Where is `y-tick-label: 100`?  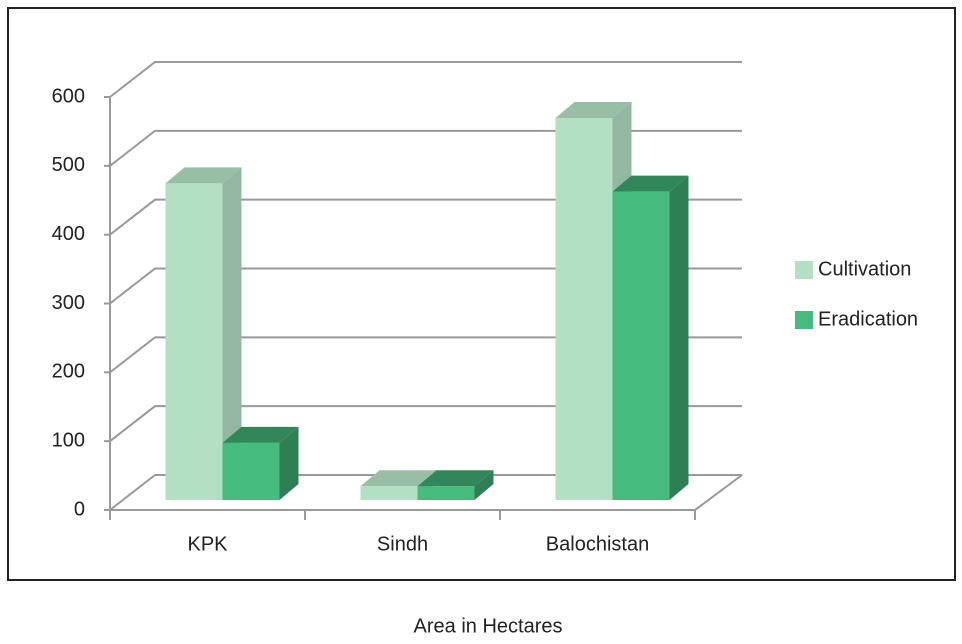
y-tick-label: 100 is located at coordinates (68, 440).